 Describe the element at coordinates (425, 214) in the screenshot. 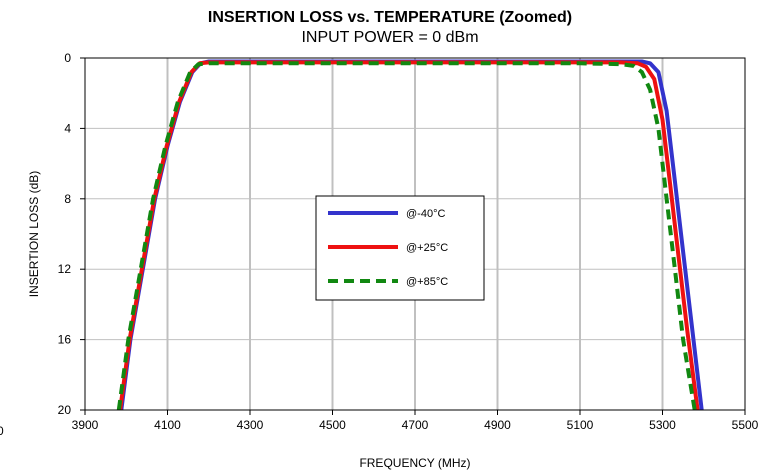

I see `legend-label-1: @-40°C` at that location.